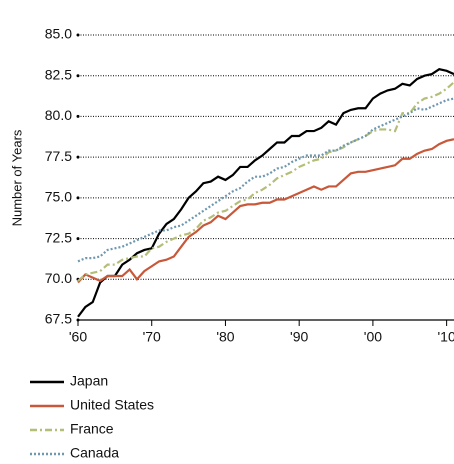 The image size is (454, 464). I want to click on y-tick-label: 72.5, so click(58, 237).